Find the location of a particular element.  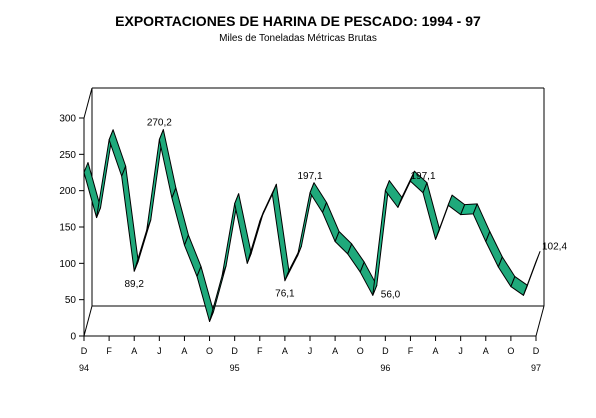

y-tick-label: 150 is located at coordinates (67, 228).